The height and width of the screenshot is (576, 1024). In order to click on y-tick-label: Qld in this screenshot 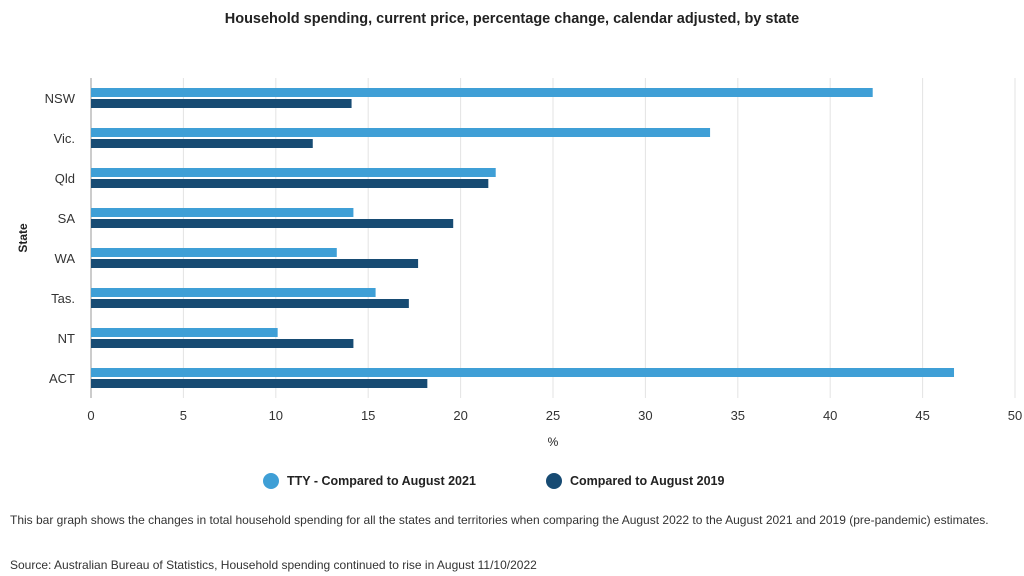, I will do `click(65, 178)`.